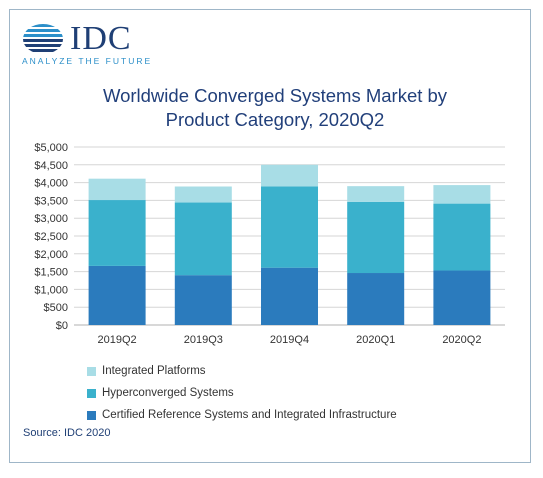  I want to click on legend-item: Integrated Platforms, so click(242, 371).